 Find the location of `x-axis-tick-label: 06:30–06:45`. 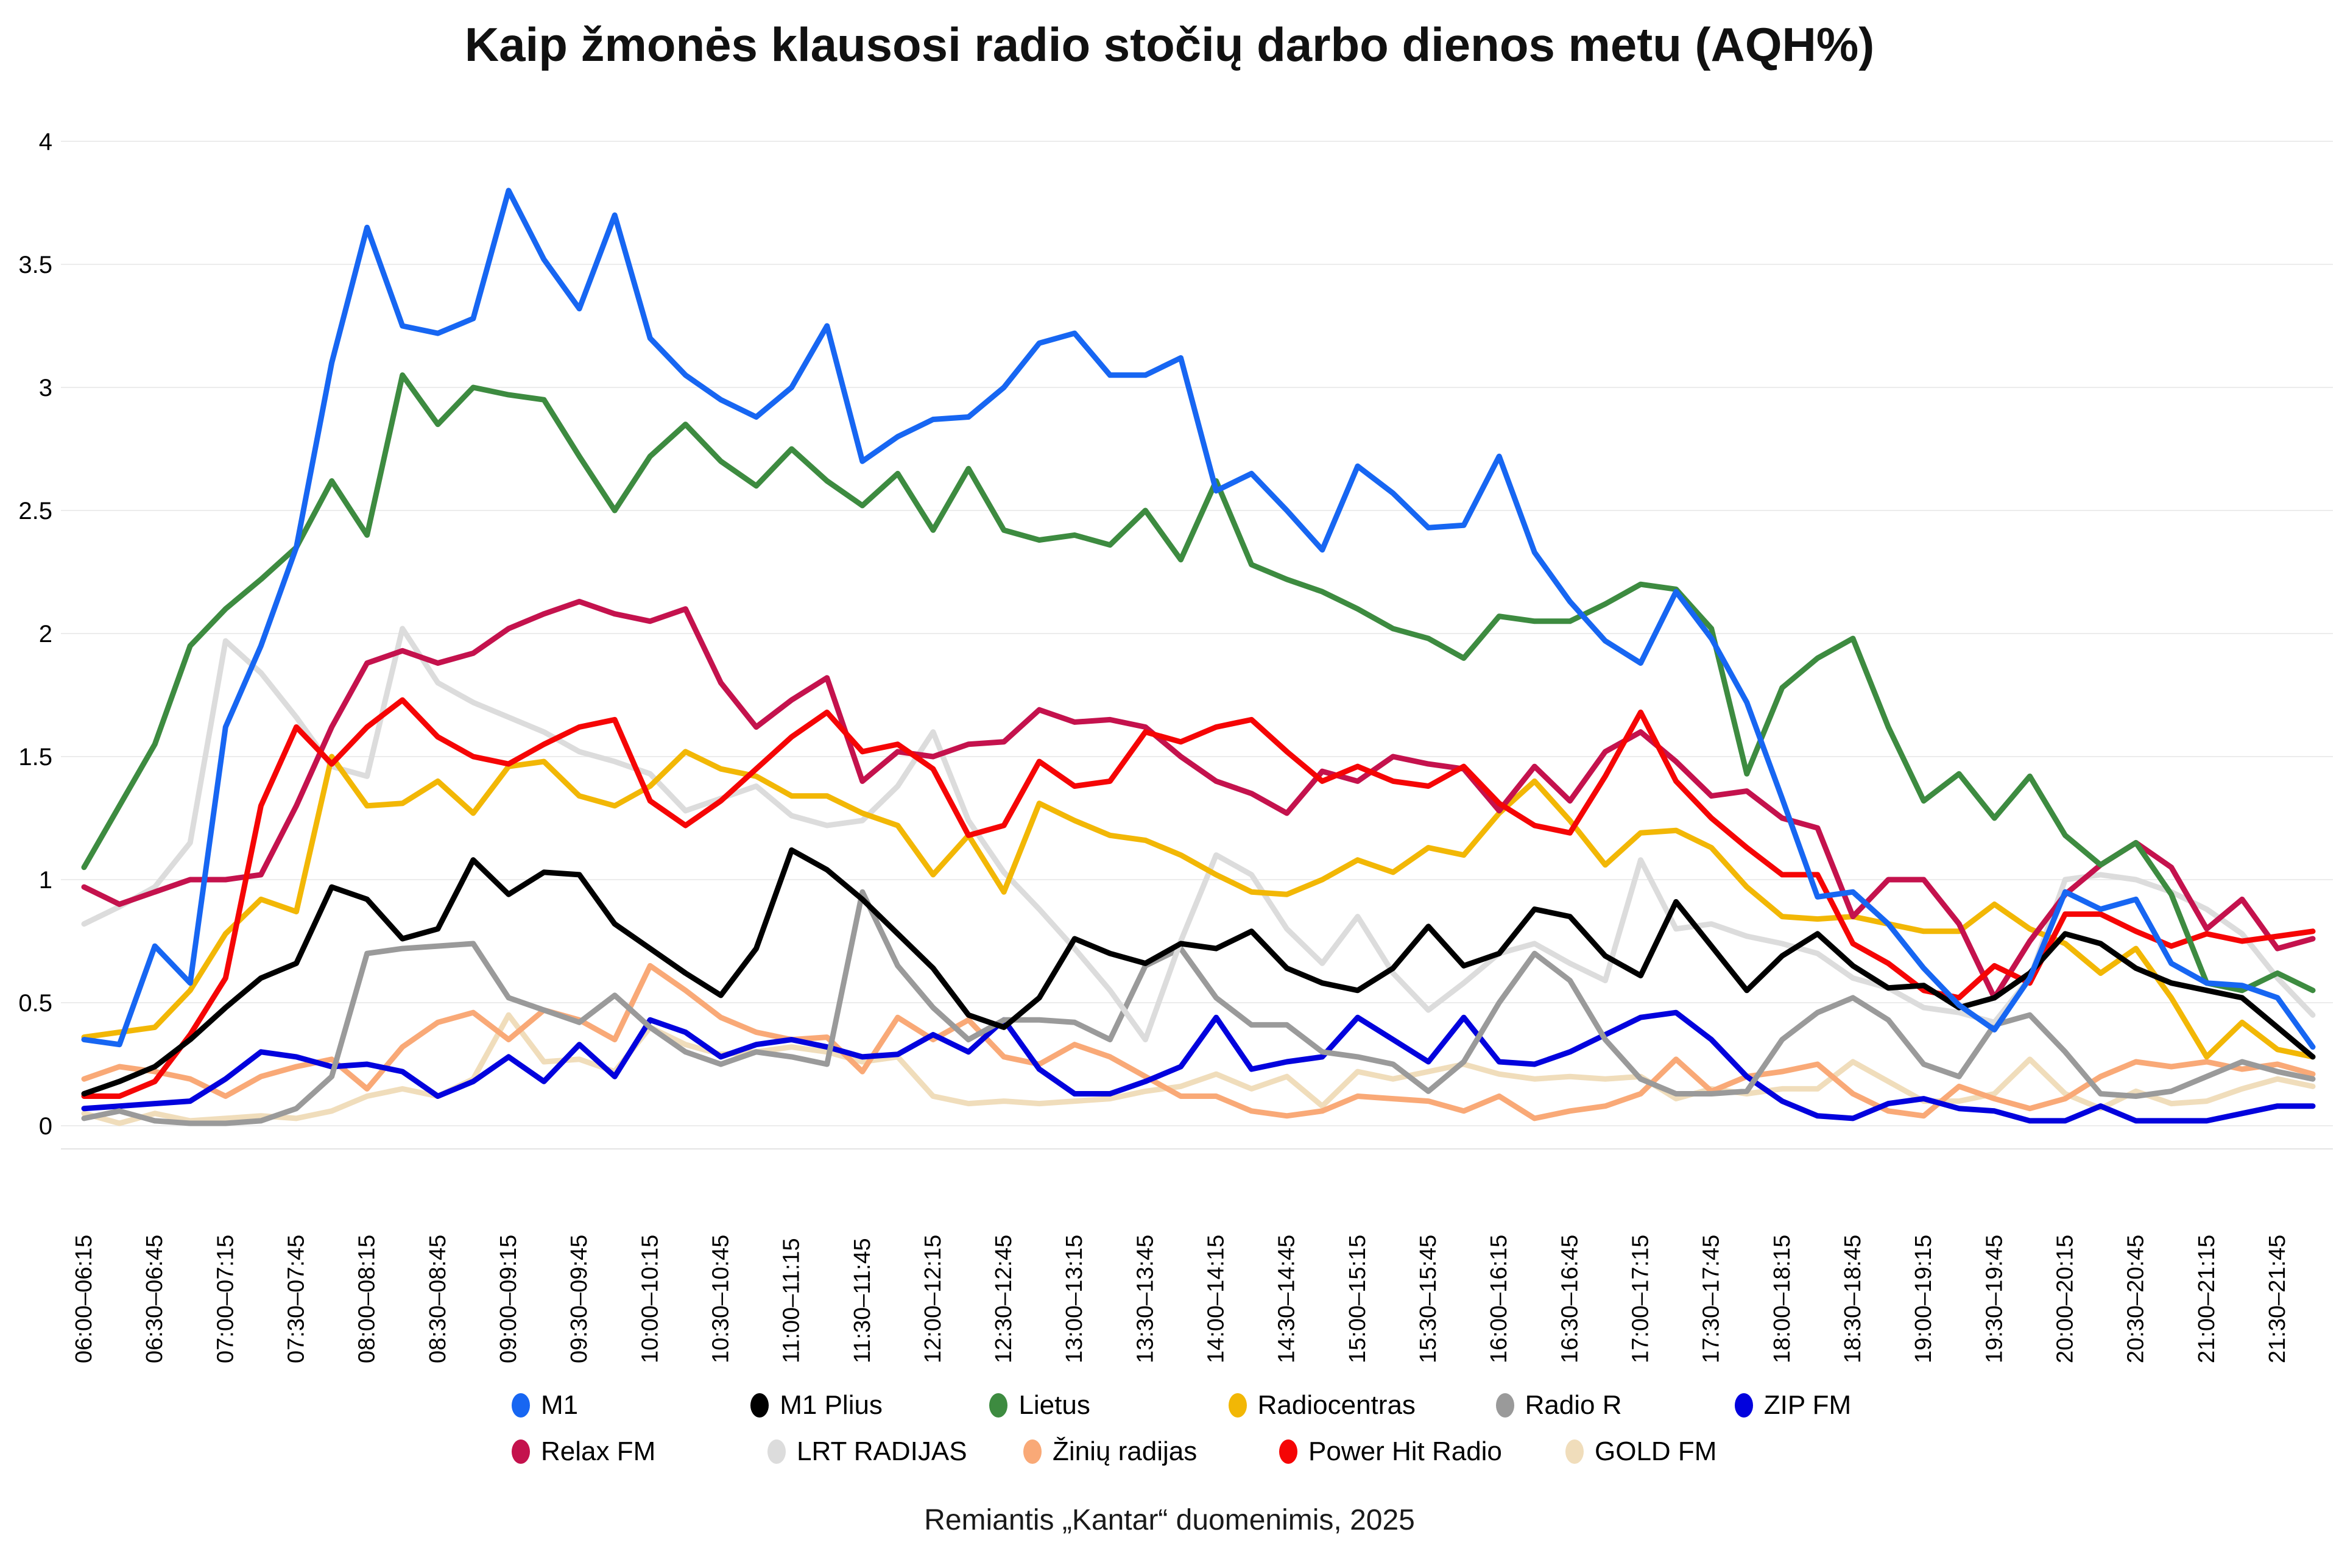

x-axis-tick-label: 06:30–06:45 is located at coordinates (155, 1299).